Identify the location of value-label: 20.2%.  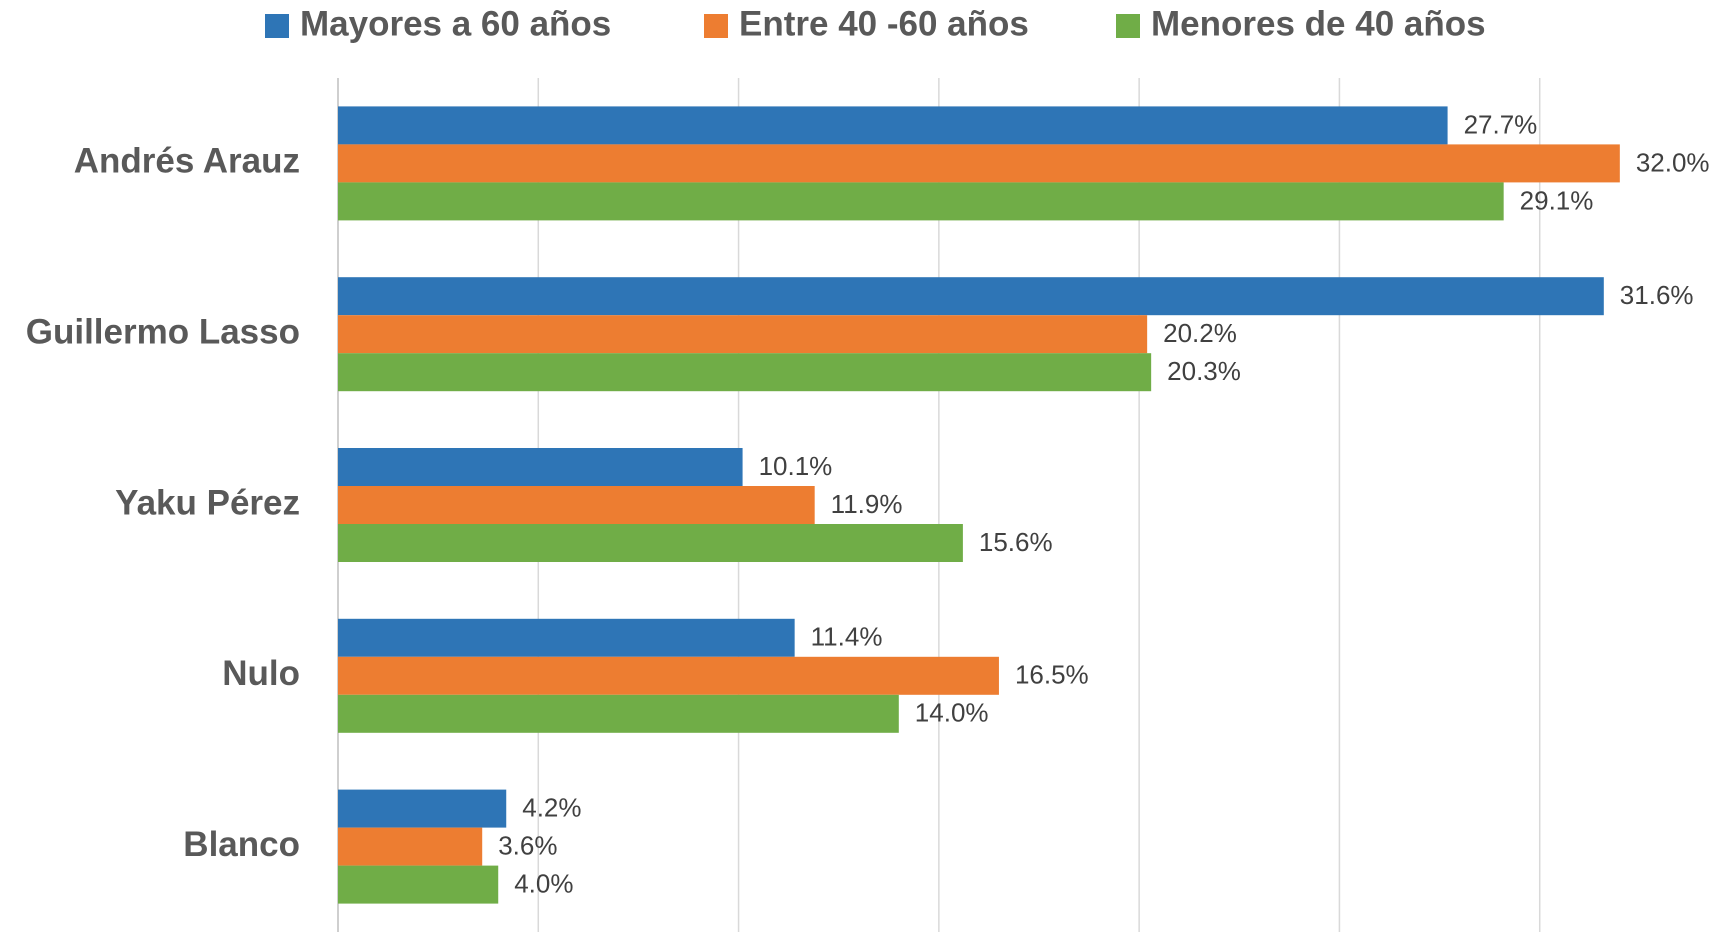
(1200, 333).